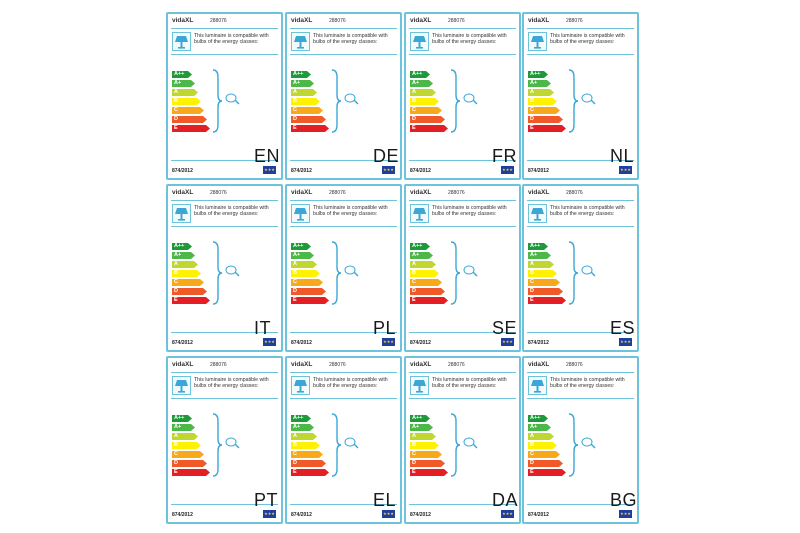 This screenshot has height=533, width=800. I want to click on language-code: PL, so click(385, 328).